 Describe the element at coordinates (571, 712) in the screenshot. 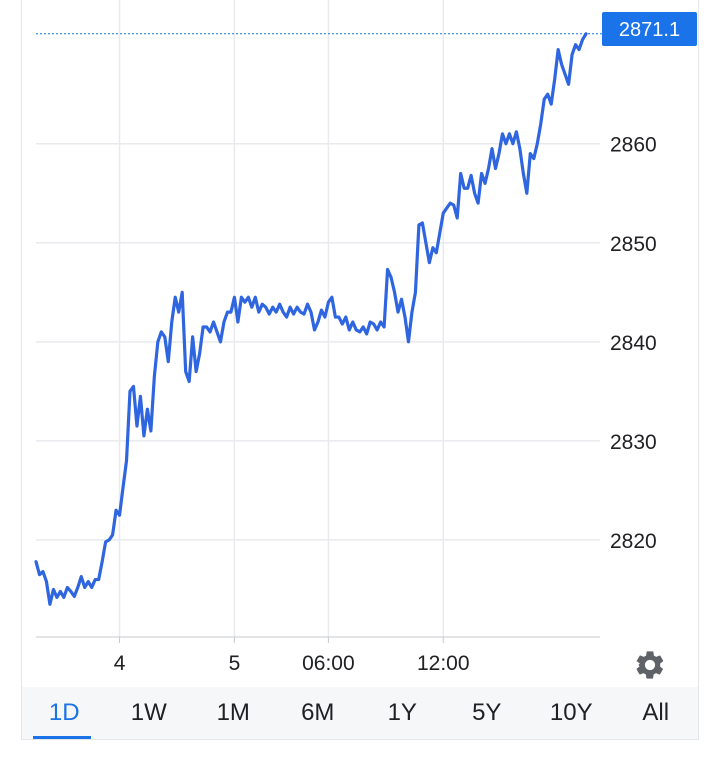

I see `tab-10y: 10Y` at that location.